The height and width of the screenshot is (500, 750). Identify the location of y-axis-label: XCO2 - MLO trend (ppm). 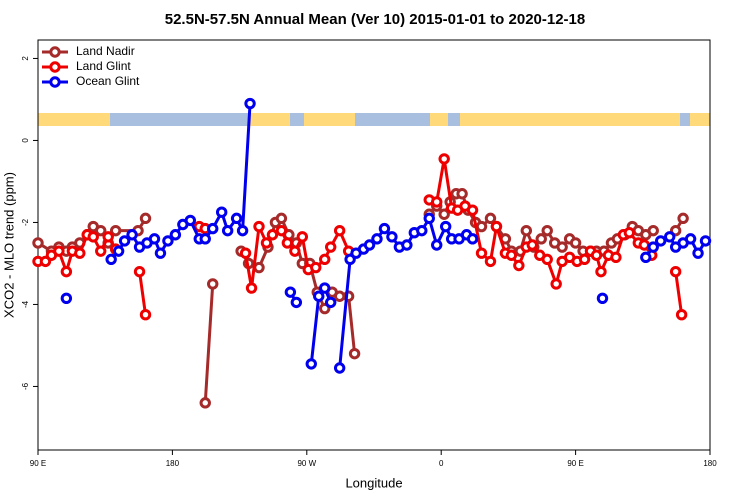
(8, 245).